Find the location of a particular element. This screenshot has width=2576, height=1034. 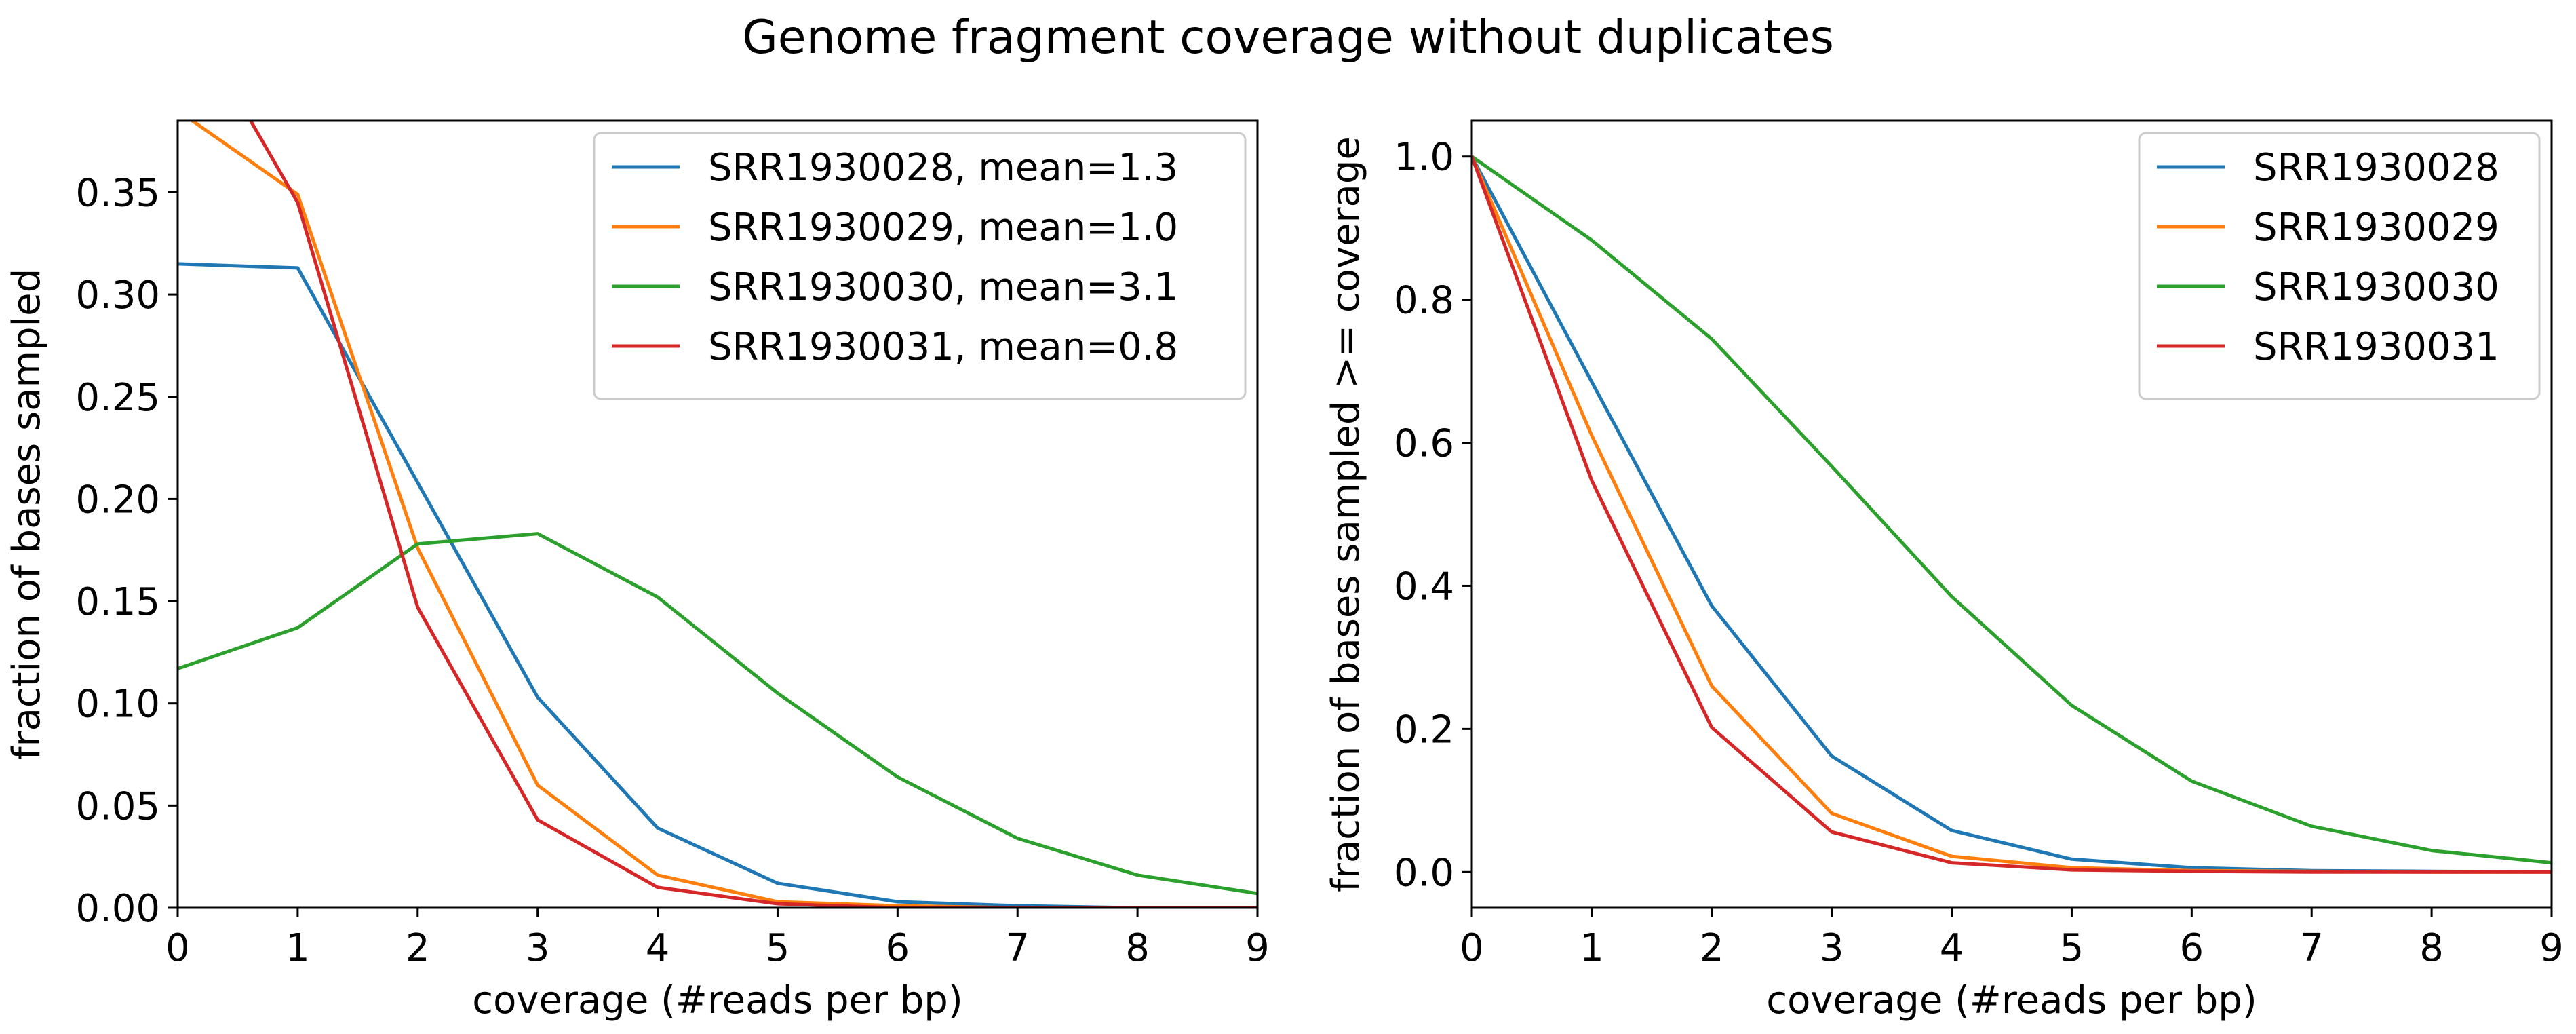

y-tick-label: 0.8 is located at coordinates (1424, 301).